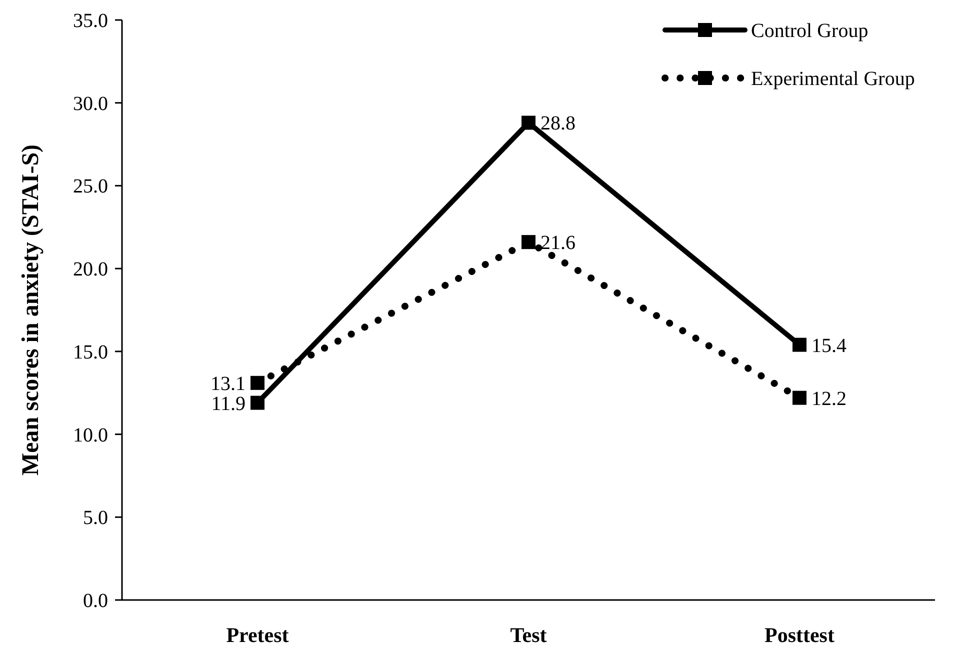 The image size is (957, 650). I want to click on y-tick-label: 25.0, so click(90, 187).